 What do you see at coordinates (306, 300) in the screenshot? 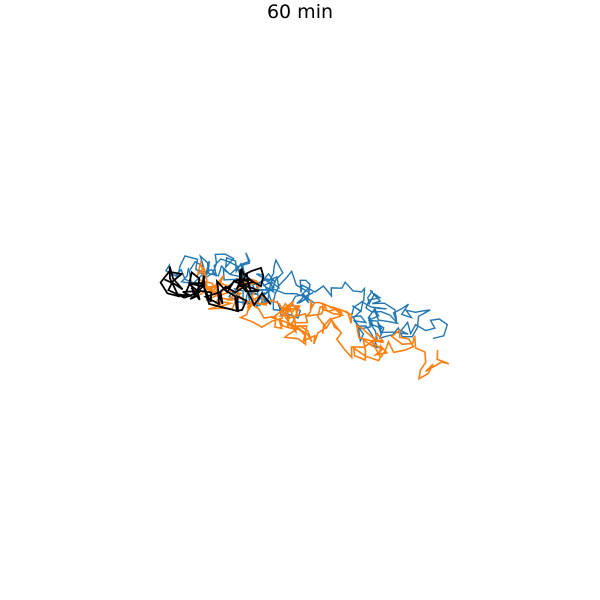
I see `trace-blue` at bounding box center [306, 300].